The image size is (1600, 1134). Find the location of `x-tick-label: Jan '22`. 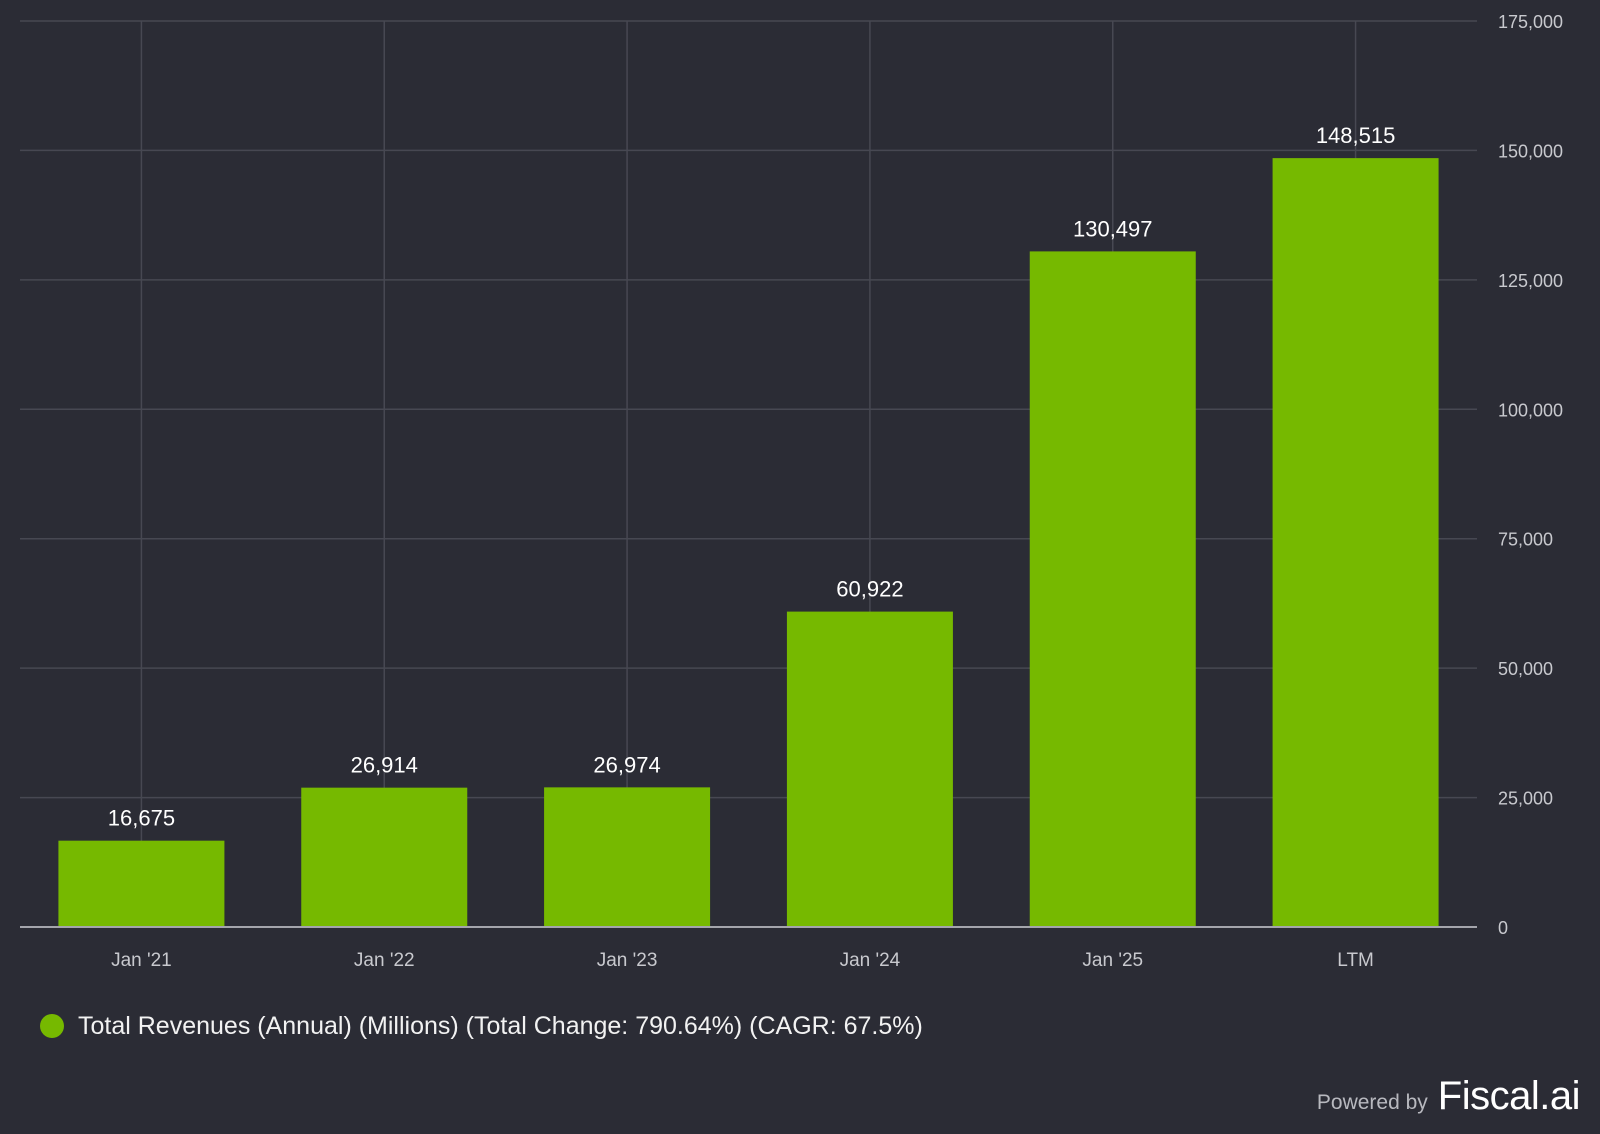

x-tick-label: Jan '22 is located at coordinates (384, 960).